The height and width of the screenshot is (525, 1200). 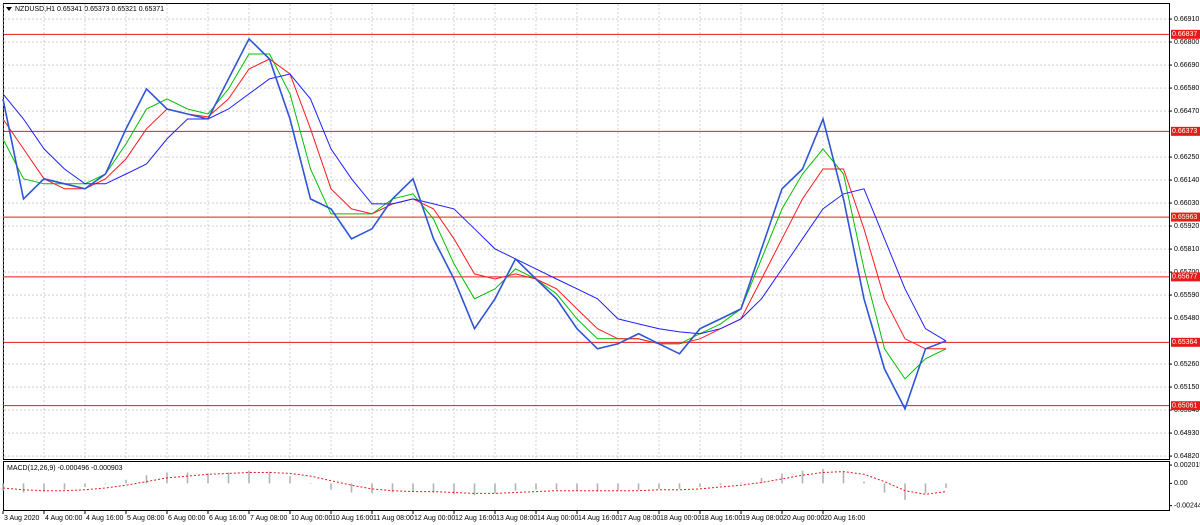 I want to click on level-label: 0.66373, so click(x=1184, y=131).